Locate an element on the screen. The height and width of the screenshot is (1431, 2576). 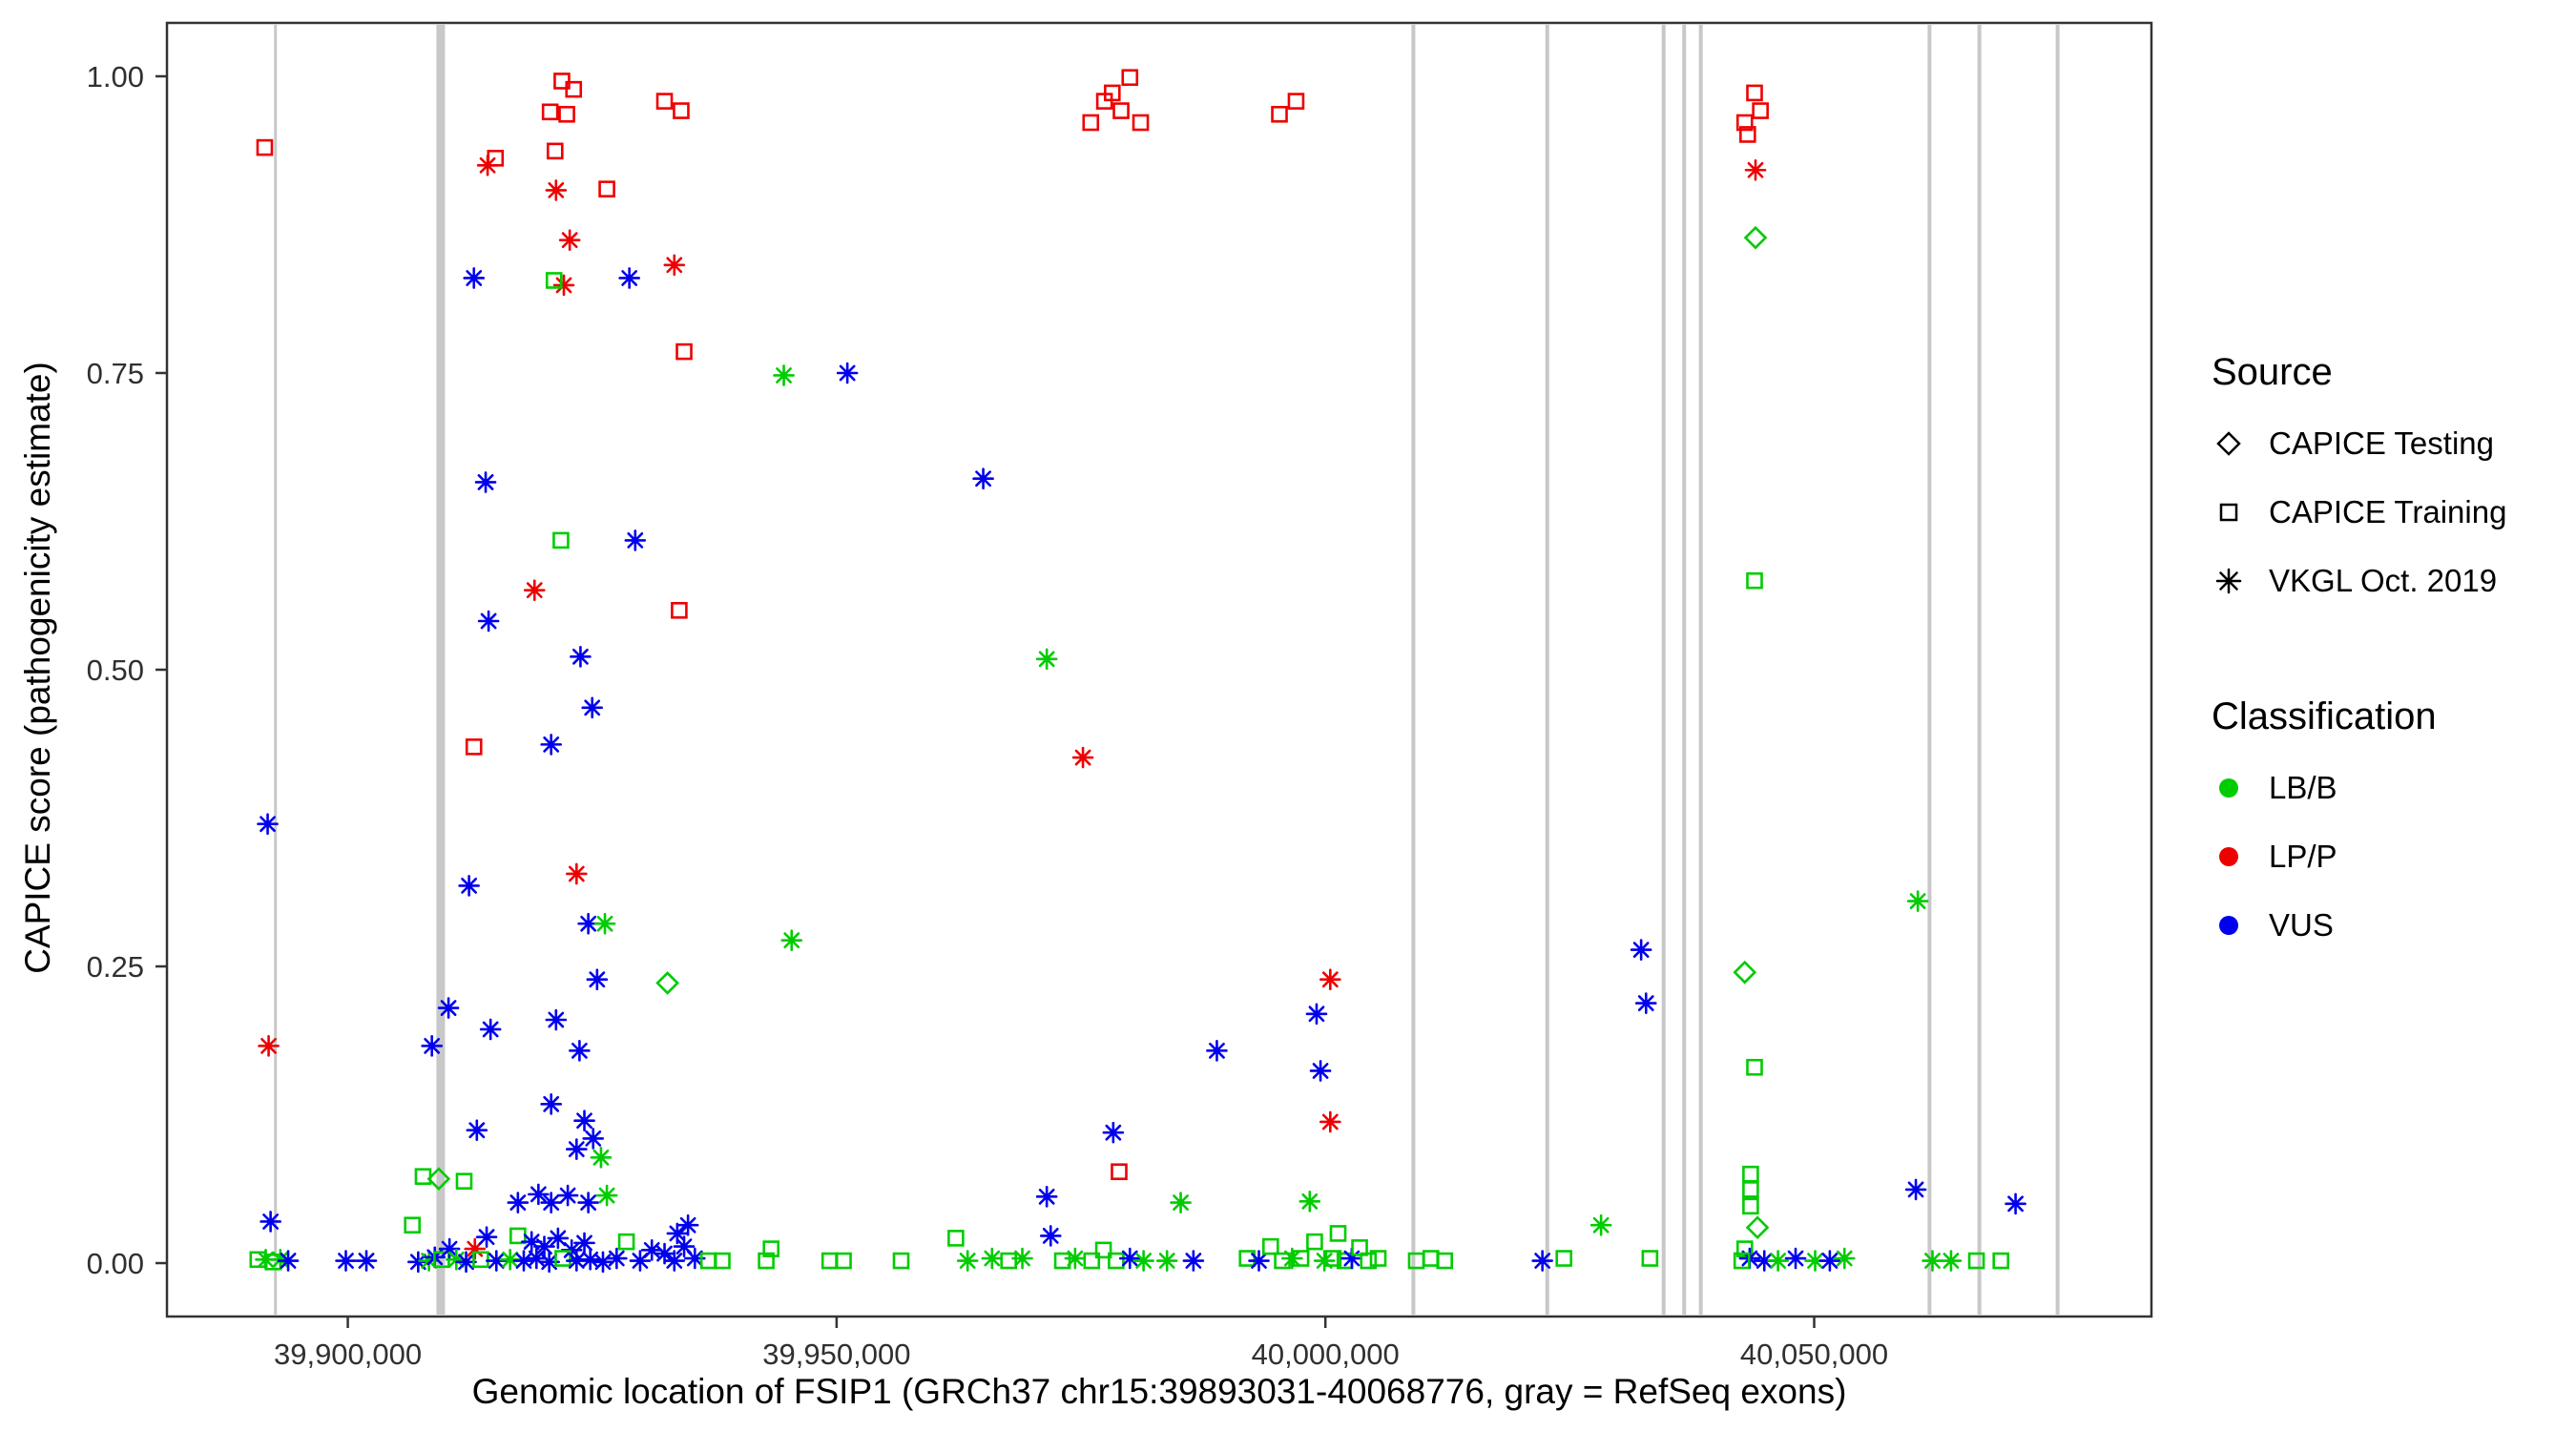
legend-group-classification: Classification LB/B LP/P VUS is located at coordinates (2359, 827).